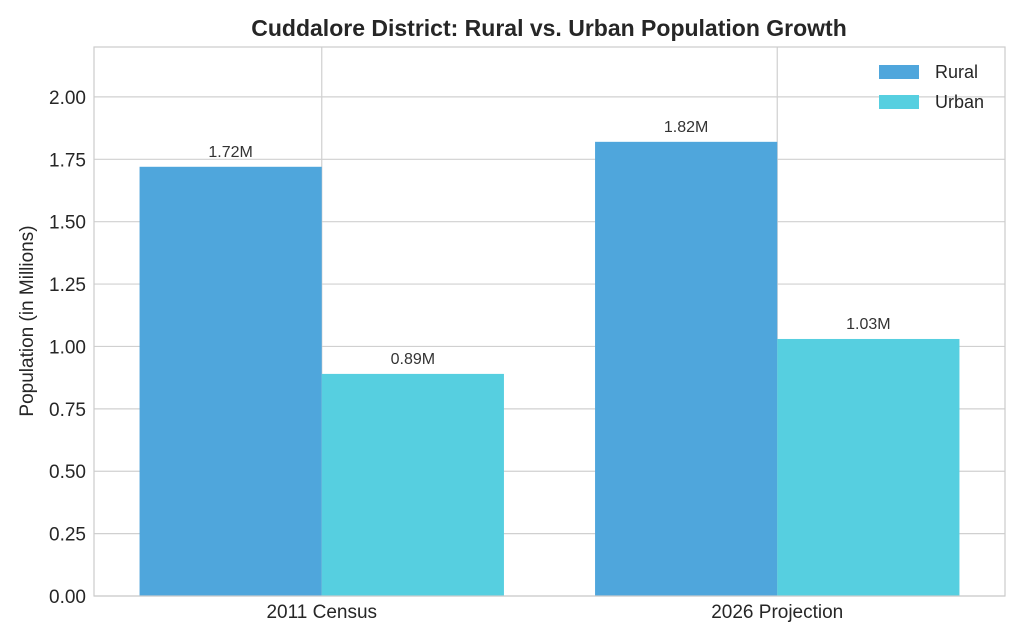 Image resolution: width=1024 pixels, height=640 pixels. I want to click on legend-swatch-rural, so click(899, 72).